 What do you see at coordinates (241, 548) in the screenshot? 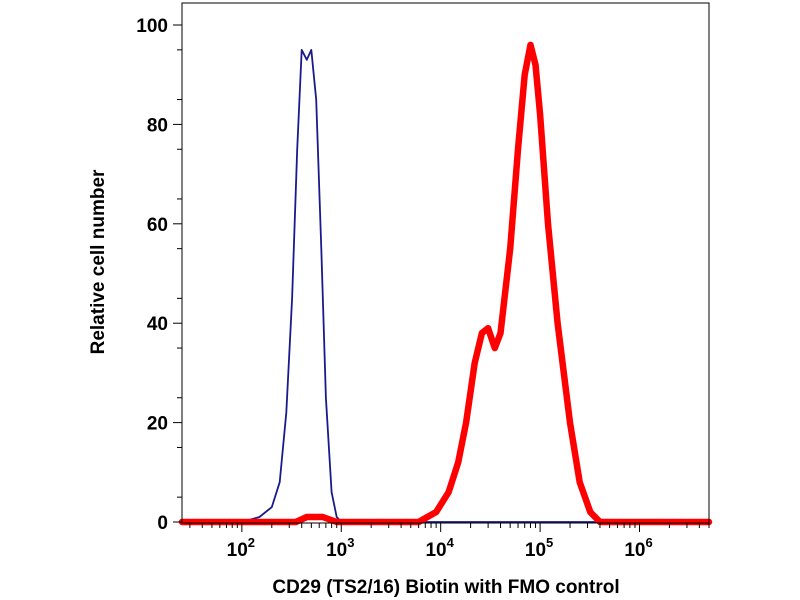
I see `x-tick-label: 10²` at bounding box center [241, 548].